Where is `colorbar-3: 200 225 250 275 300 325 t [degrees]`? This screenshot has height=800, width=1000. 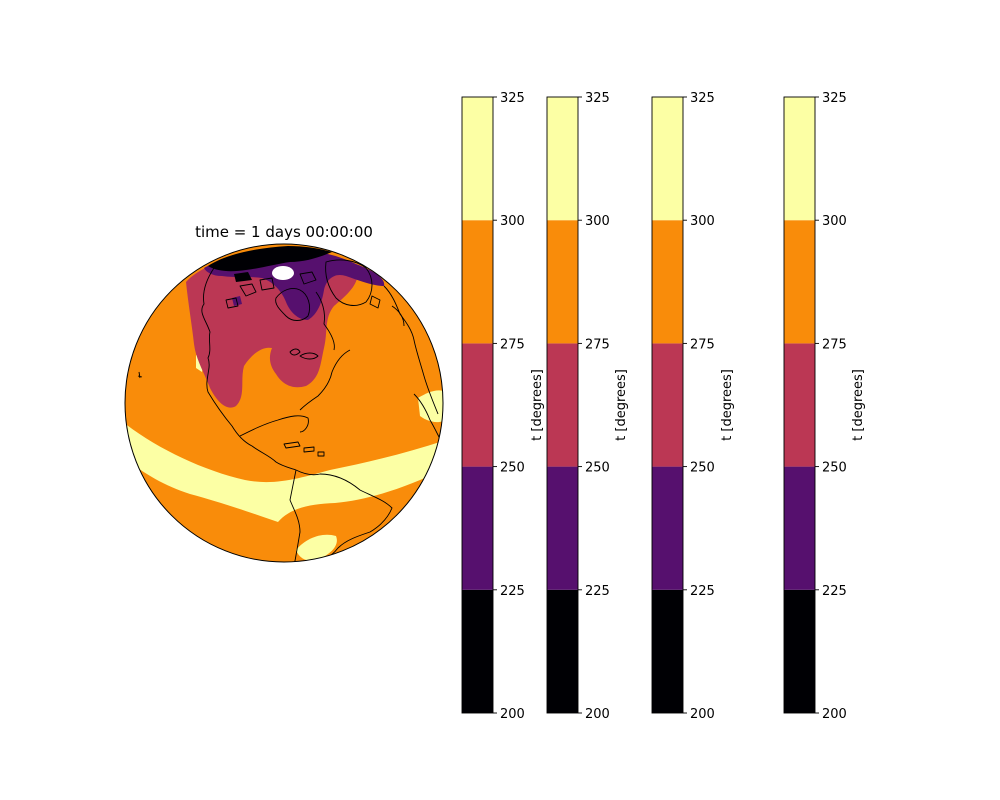 colorbar-3: 200 225 250 275 300 325 t [degrees] is located at coordinates (693, 406).